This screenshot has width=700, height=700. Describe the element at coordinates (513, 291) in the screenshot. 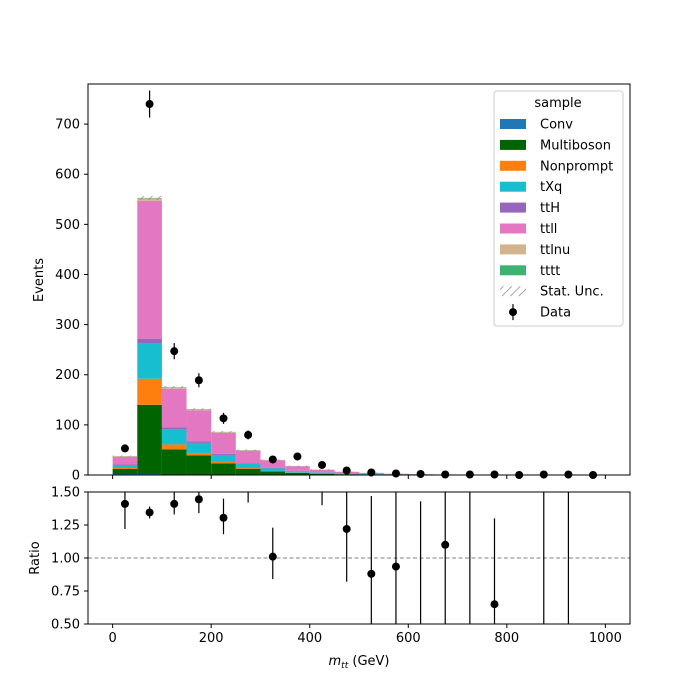

I see `legend-swatch-stat-unc` at that location.